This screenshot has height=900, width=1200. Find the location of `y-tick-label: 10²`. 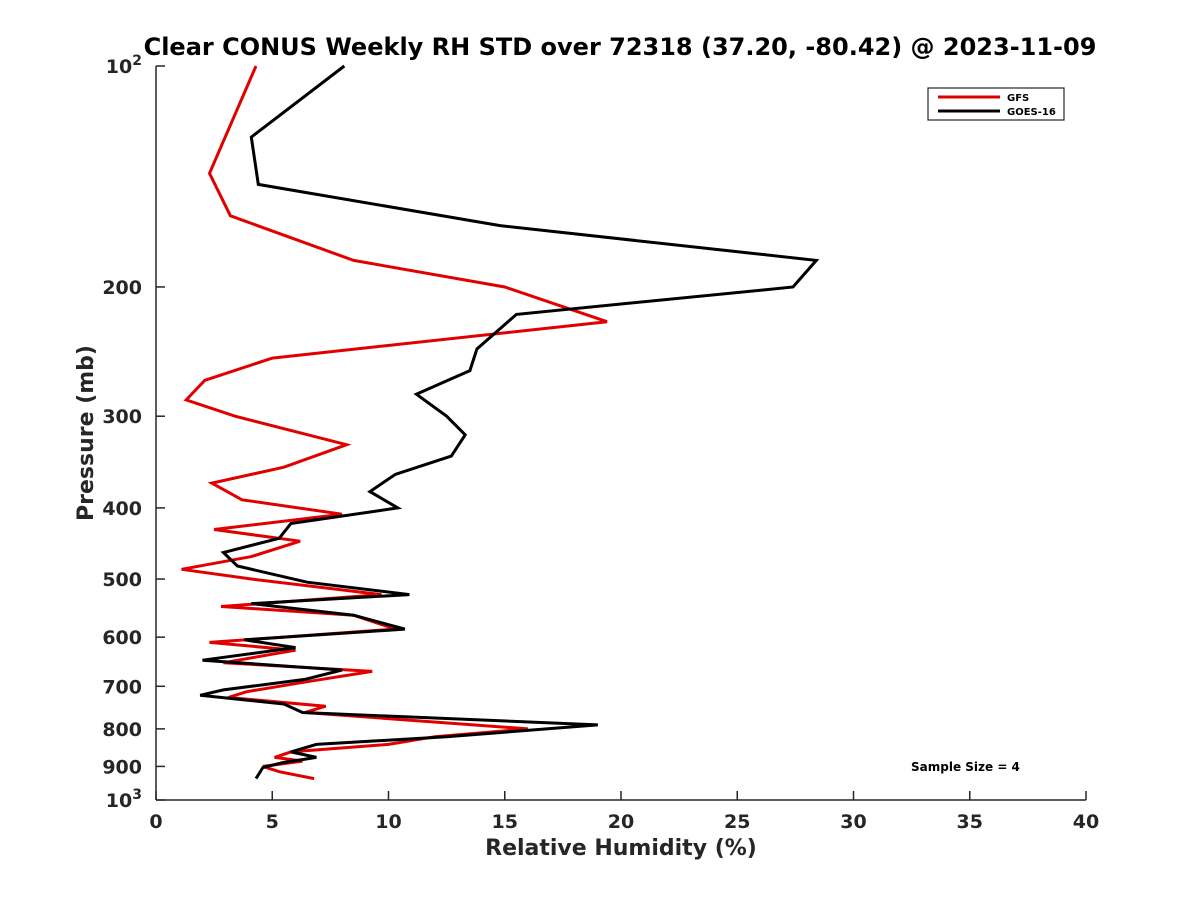

y-tick-label: 10² is located at coordinates (124, 65).